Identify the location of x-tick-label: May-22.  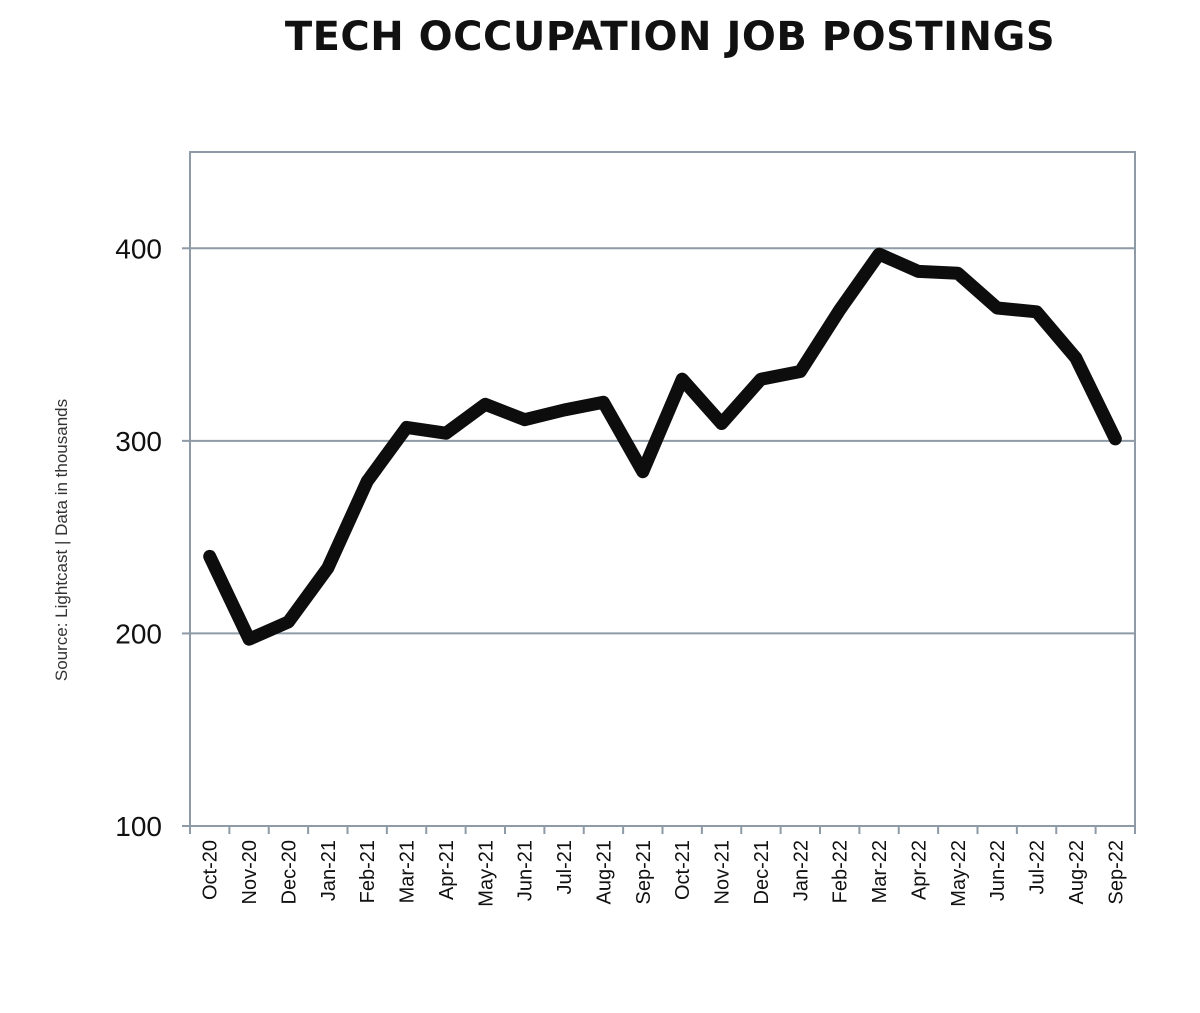
(959, 873).